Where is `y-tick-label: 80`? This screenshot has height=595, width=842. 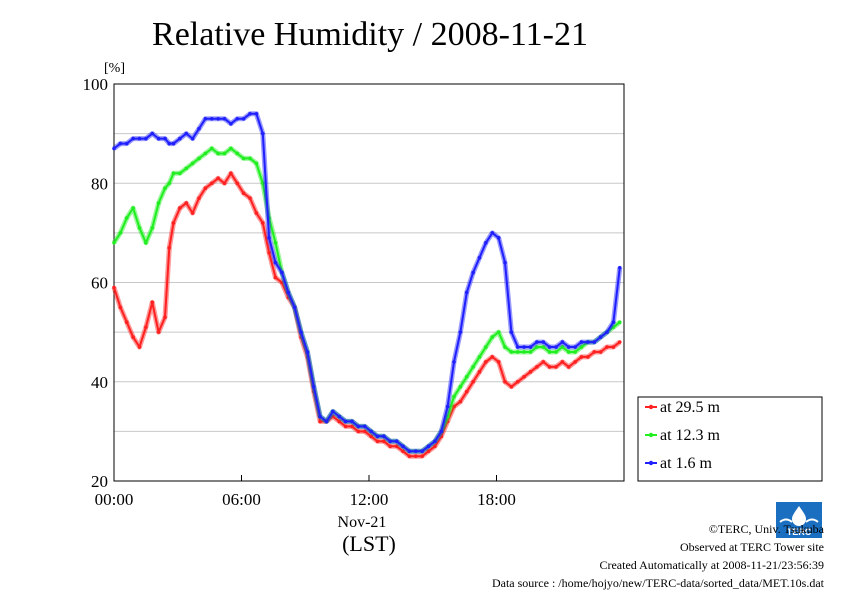 y-tick-label: 80 is located at coordinates (99, 183).